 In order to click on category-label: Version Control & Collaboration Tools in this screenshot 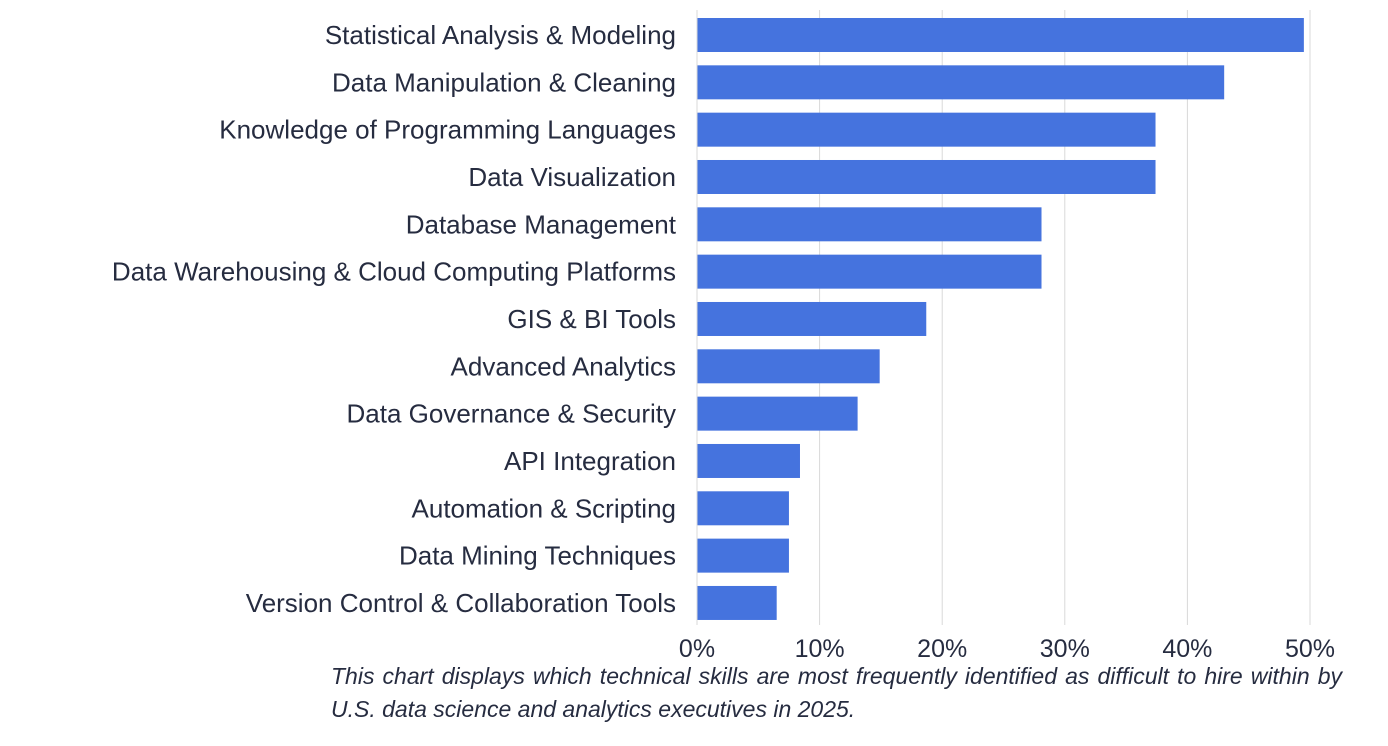, I will do `click(461, 603)`.